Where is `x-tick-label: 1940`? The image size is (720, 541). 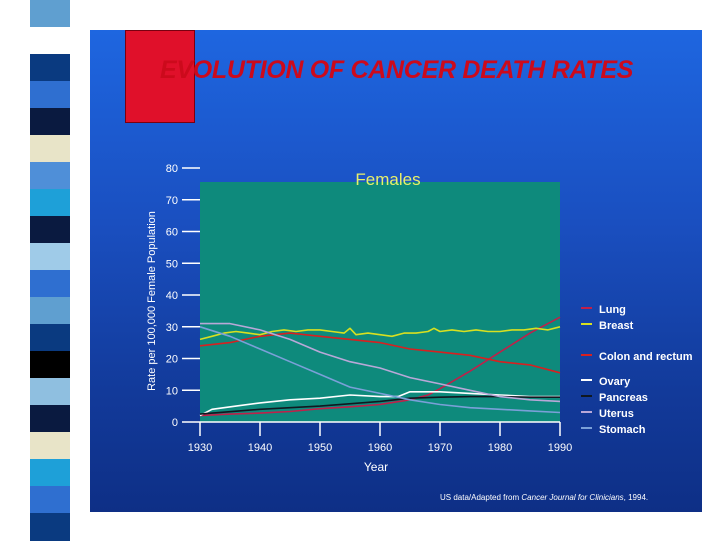
x-tick-label: 1940 is located at coordinates (260, 448).